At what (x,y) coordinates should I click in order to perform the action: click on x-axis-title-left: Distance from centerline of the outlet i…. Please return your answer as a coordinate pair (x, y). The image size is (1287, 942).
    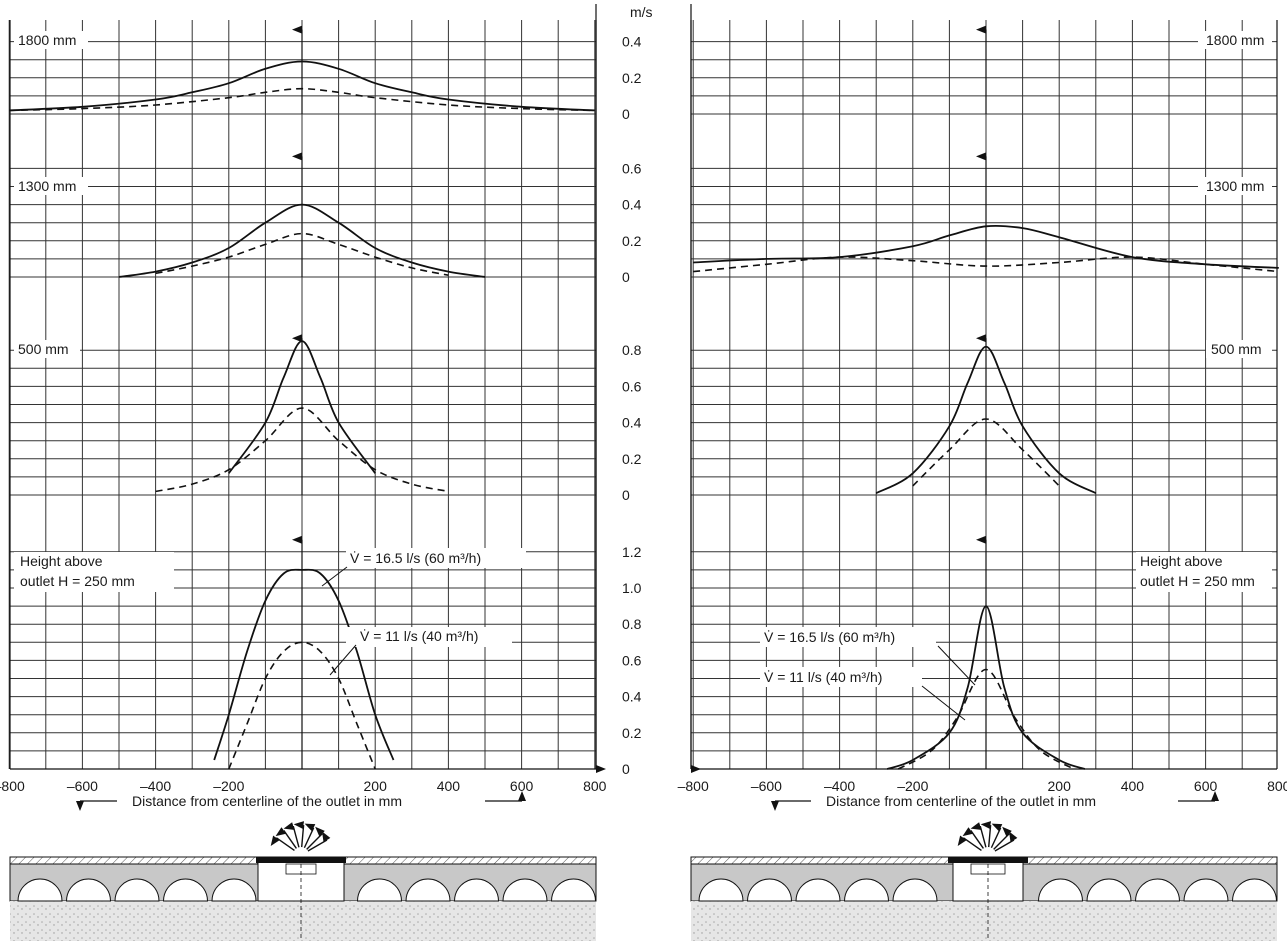
    Looking at the image, I should click on (267, 801).